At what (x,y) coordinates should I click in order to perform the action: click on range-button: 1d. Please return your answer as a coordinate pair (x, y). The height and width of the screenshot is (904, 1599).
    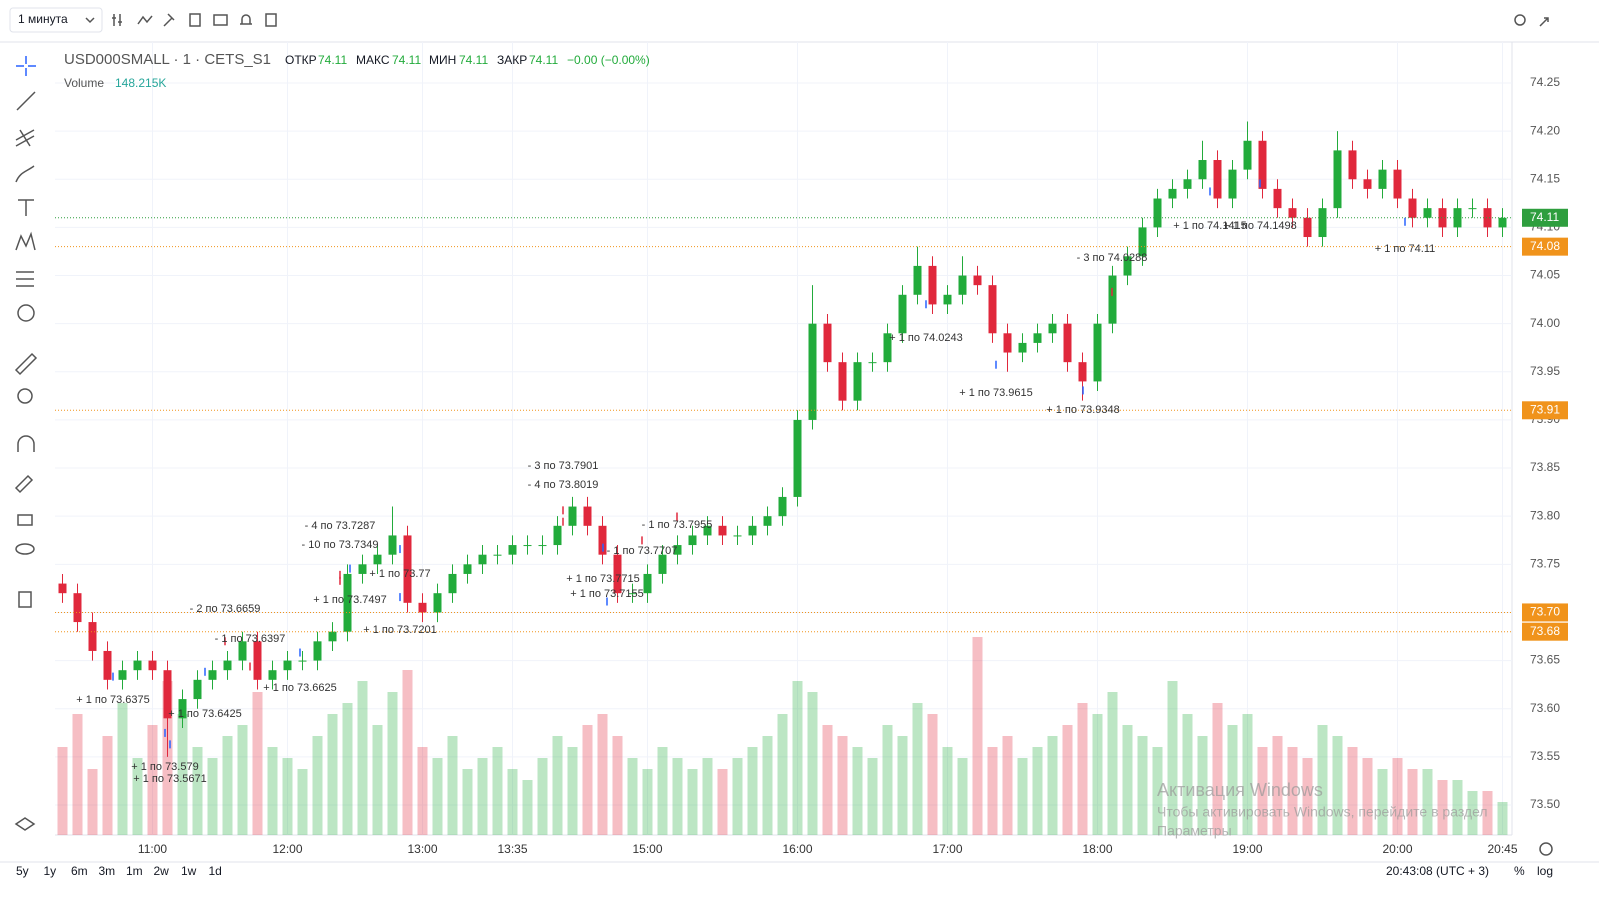
    Looking at the image, I should click on (215, 871).